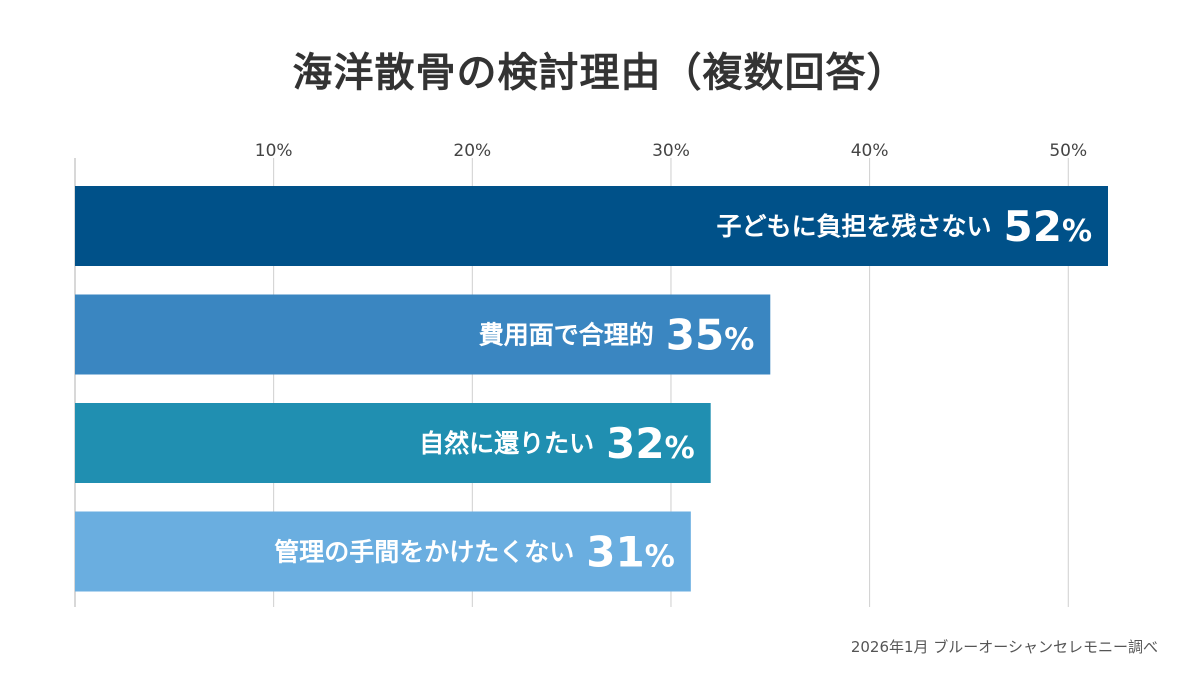 The width and height of the screenshot is (1200, 675). I want to click on x-tick-label: 20%, so click(472, 151).